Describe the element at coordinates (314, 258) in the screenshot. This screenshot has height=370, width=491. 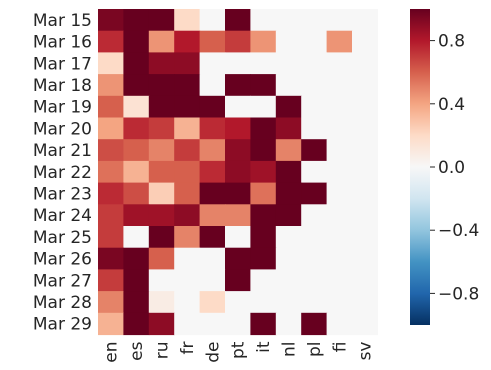
I see `heatmap-cell-mar-26-pl` at that location.